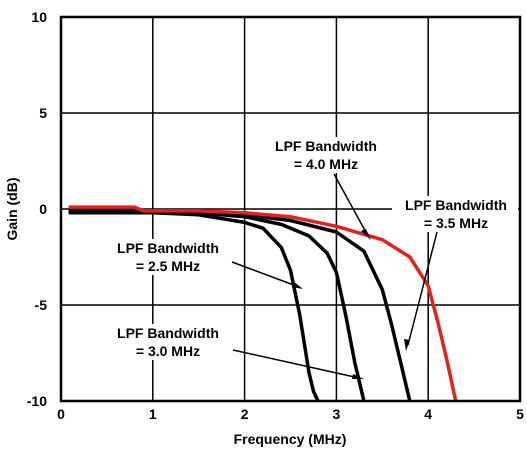 The image size is (527, 451). I want to click on x-tick-label: 1, so click(153, 414).